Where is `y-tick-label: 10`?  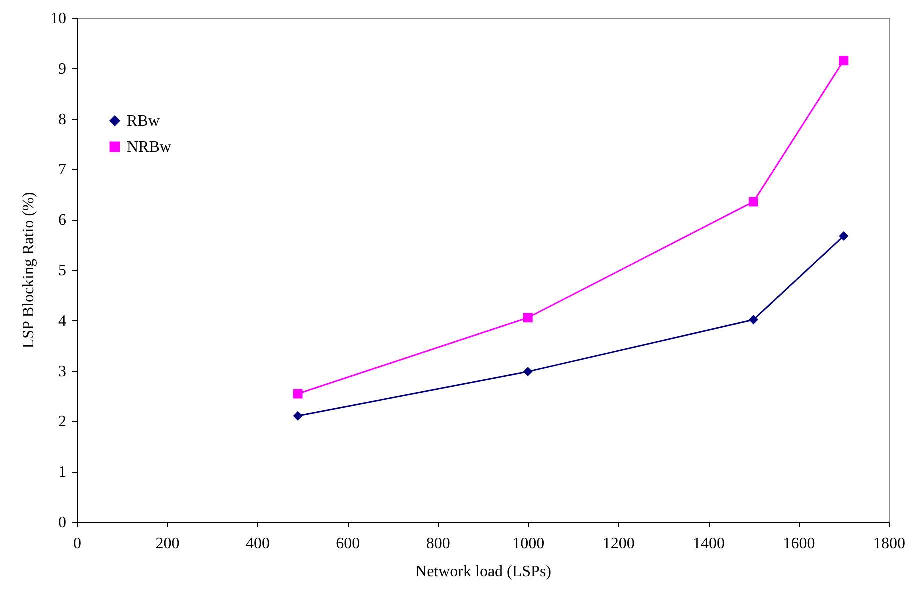
y-tick-label: 10 is located at coordinates (58, 19).